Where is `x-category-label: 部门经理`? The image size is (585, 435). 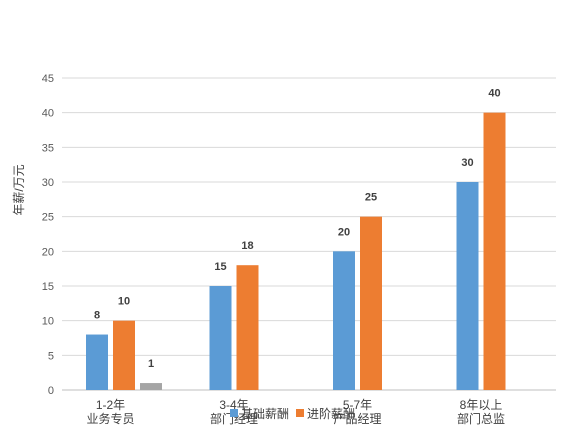
x-category-label: 部门经理 is located at coordinates (234, 418).